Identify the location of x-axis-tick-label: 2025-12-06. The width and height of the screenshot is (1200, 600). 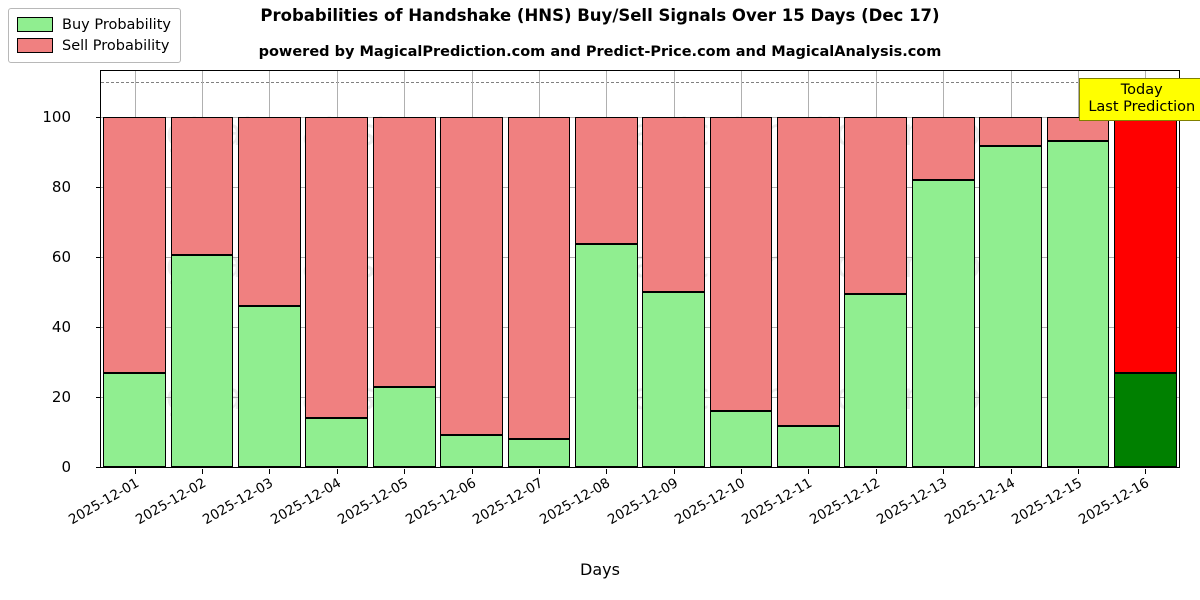
(440, 502).